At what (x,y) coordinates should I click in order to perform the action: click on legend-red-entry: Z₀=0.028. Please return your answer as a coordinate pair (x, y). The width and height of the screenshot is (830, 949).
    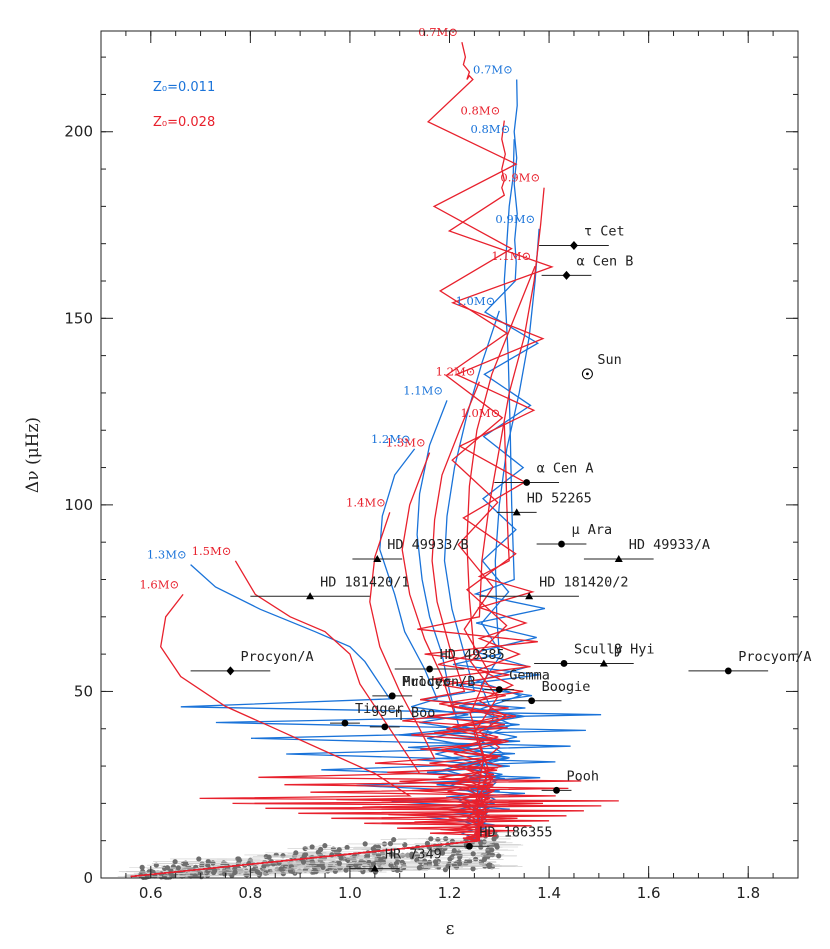
    Looking at the image, I should click on (184, 122).